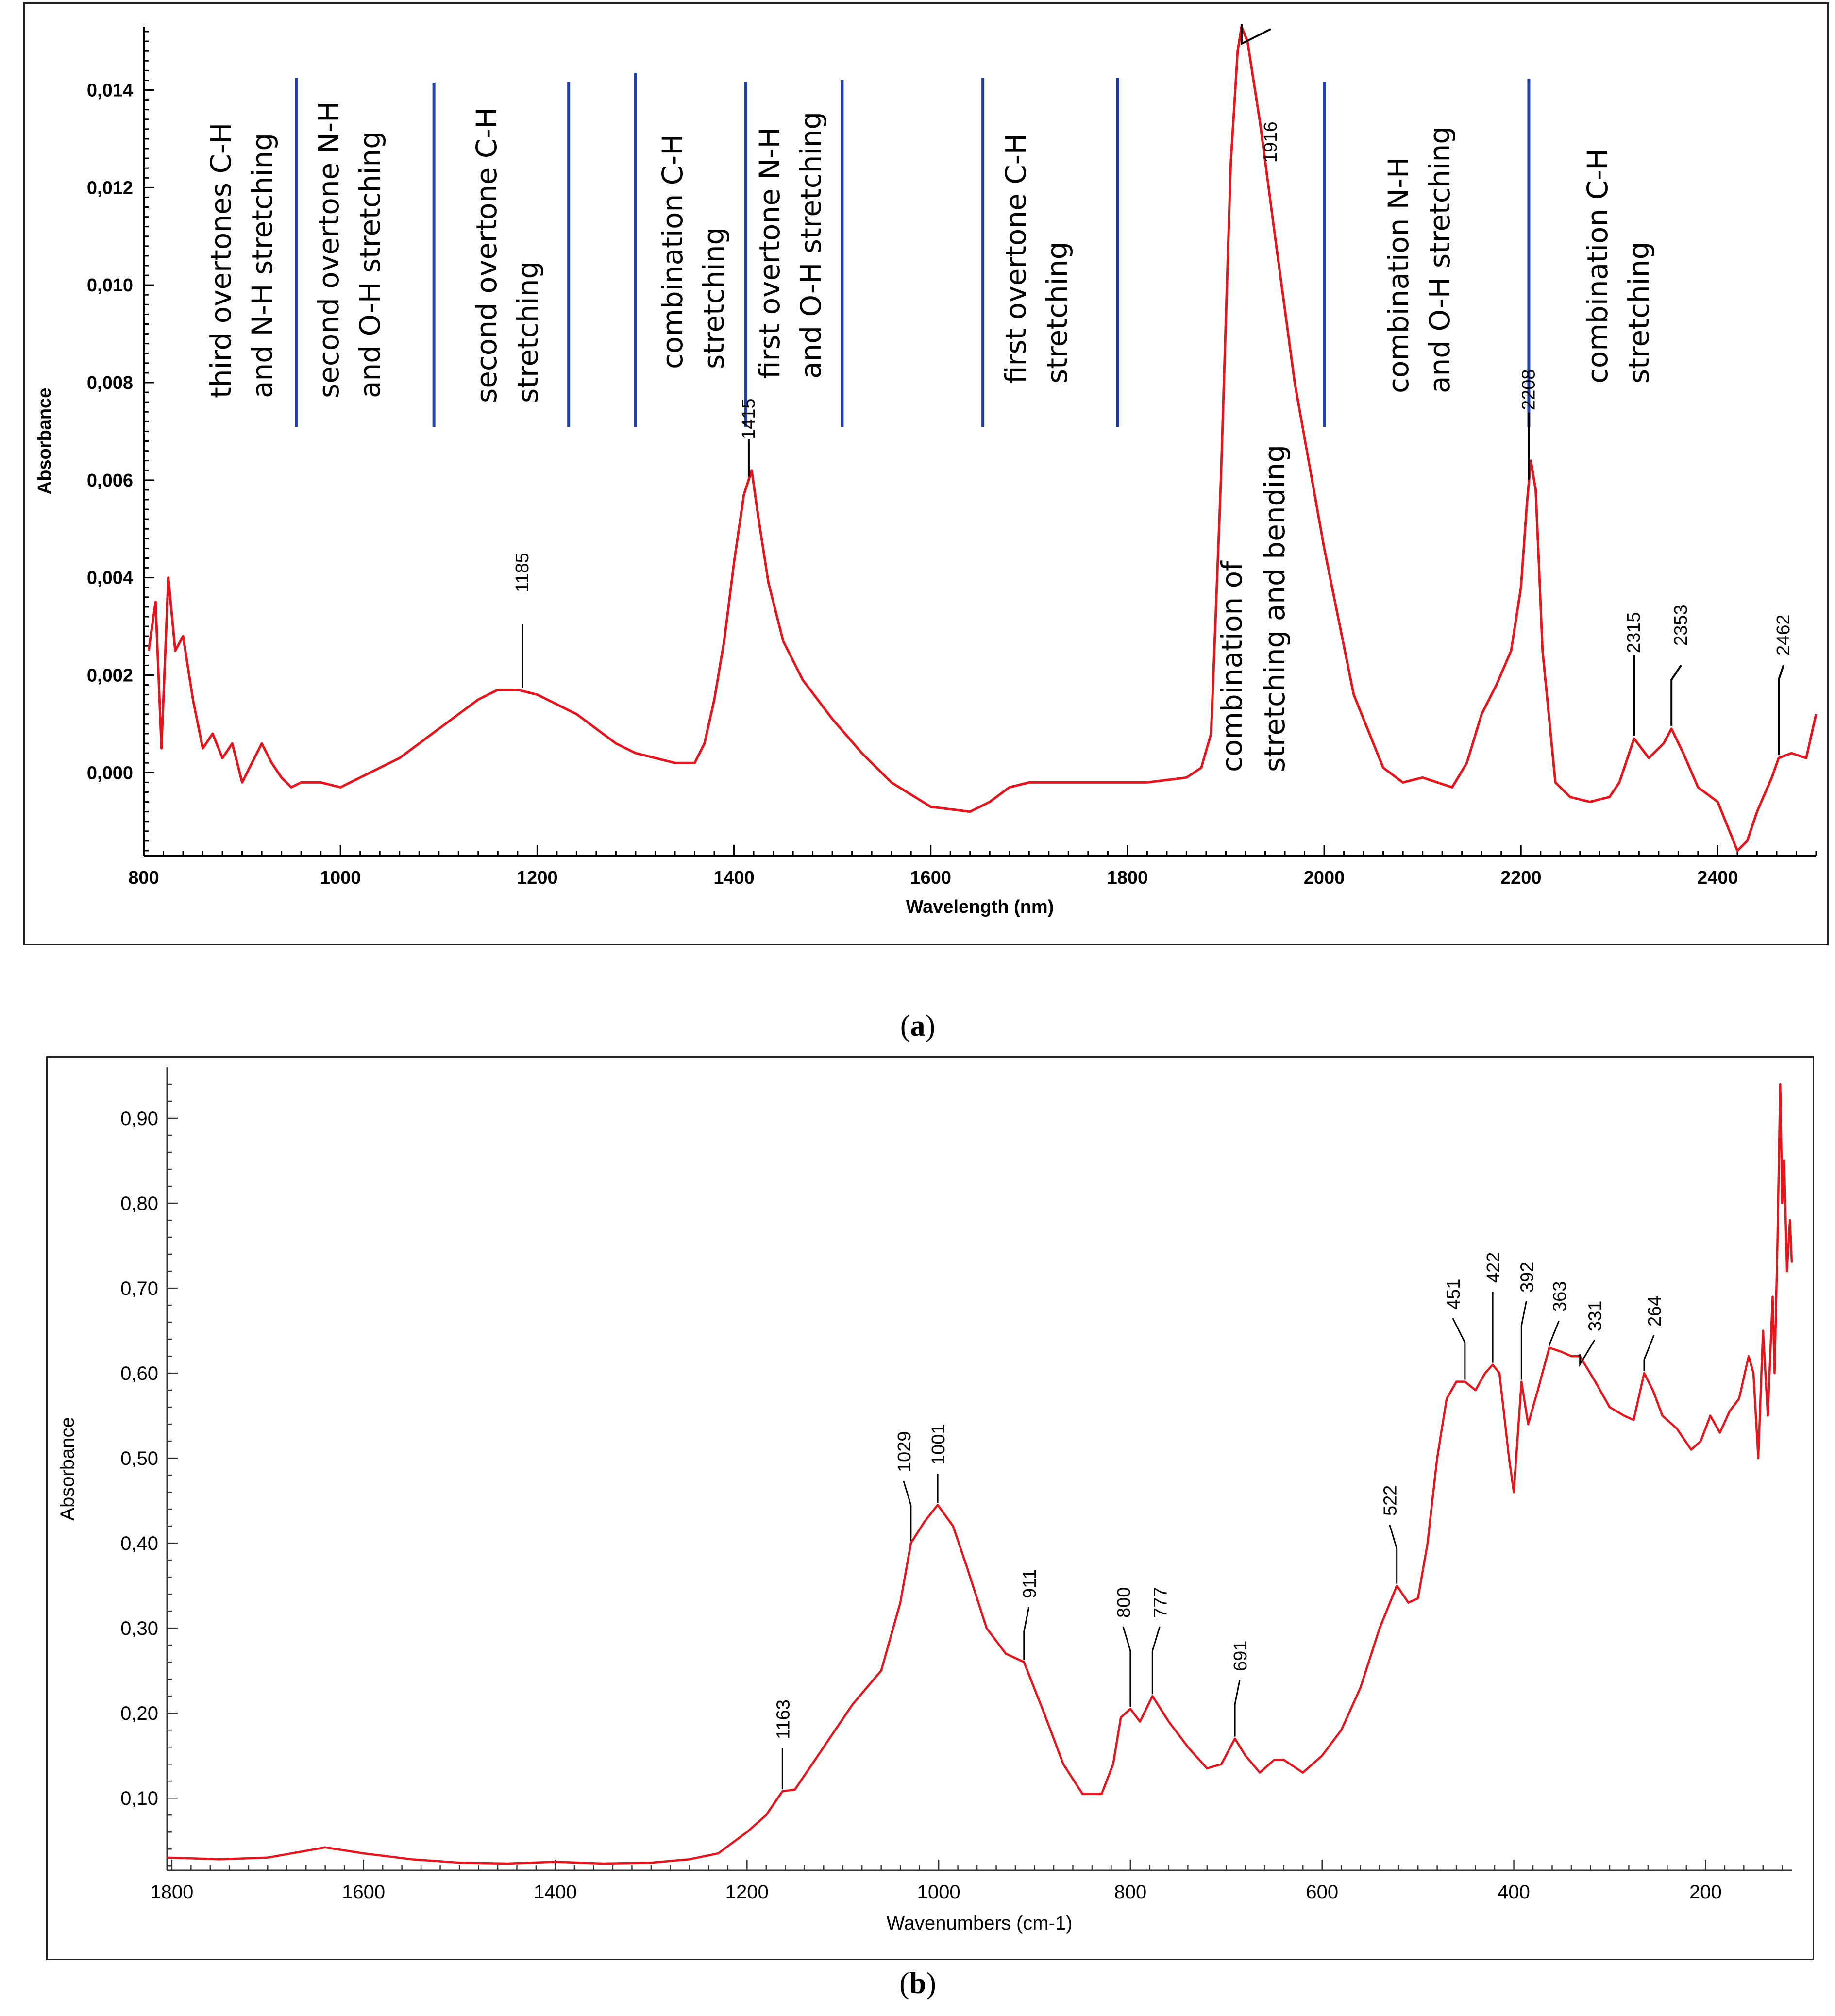 This screenshot has width=1835, height=2016. What do you see at coordinates (1527, 1277) in the screenshot?
I see `b-peak-label: 392` at bounding box center [1527, 1277].